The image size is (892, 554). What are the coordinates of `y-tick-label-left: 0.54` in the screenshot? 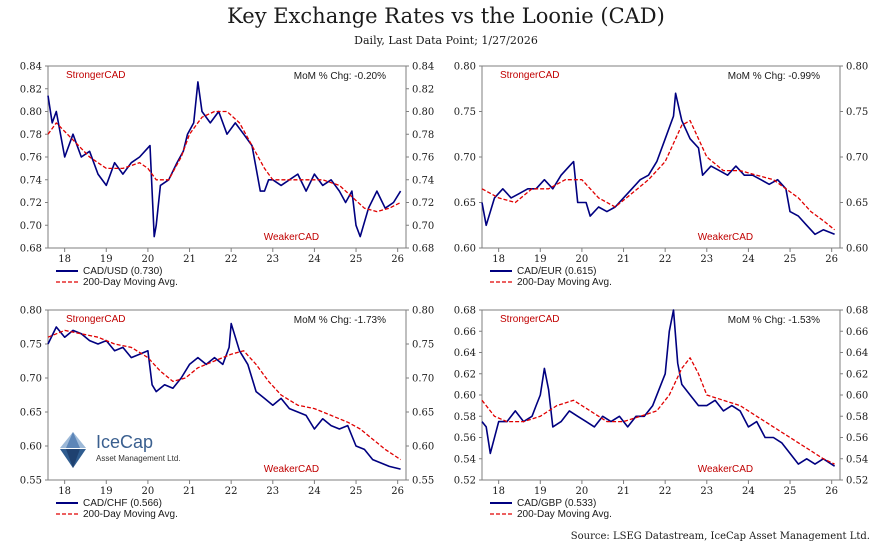 It's located at (465, 459).